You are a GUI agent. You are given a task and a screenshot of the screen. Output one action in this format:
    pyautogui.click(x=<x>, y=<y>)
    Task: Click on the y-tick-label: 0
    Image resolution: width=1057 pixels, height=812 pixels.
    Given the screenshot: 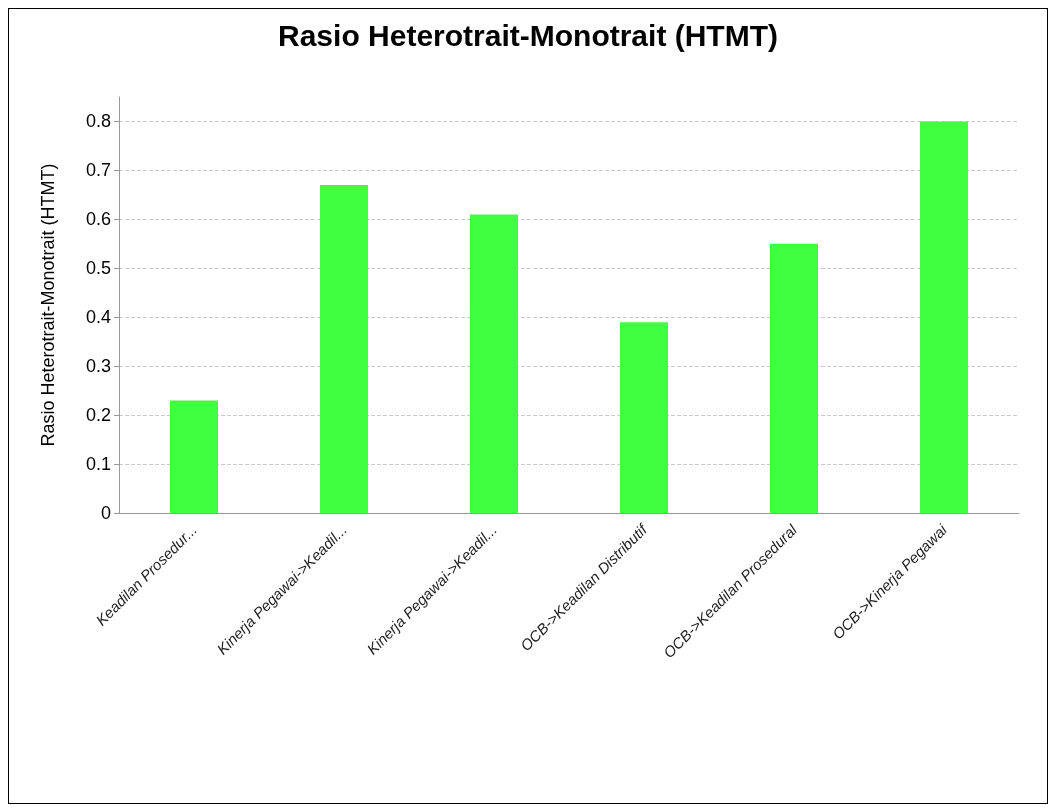 What is the action you would take?
    pyautogui.click(x=105, y=513)
    